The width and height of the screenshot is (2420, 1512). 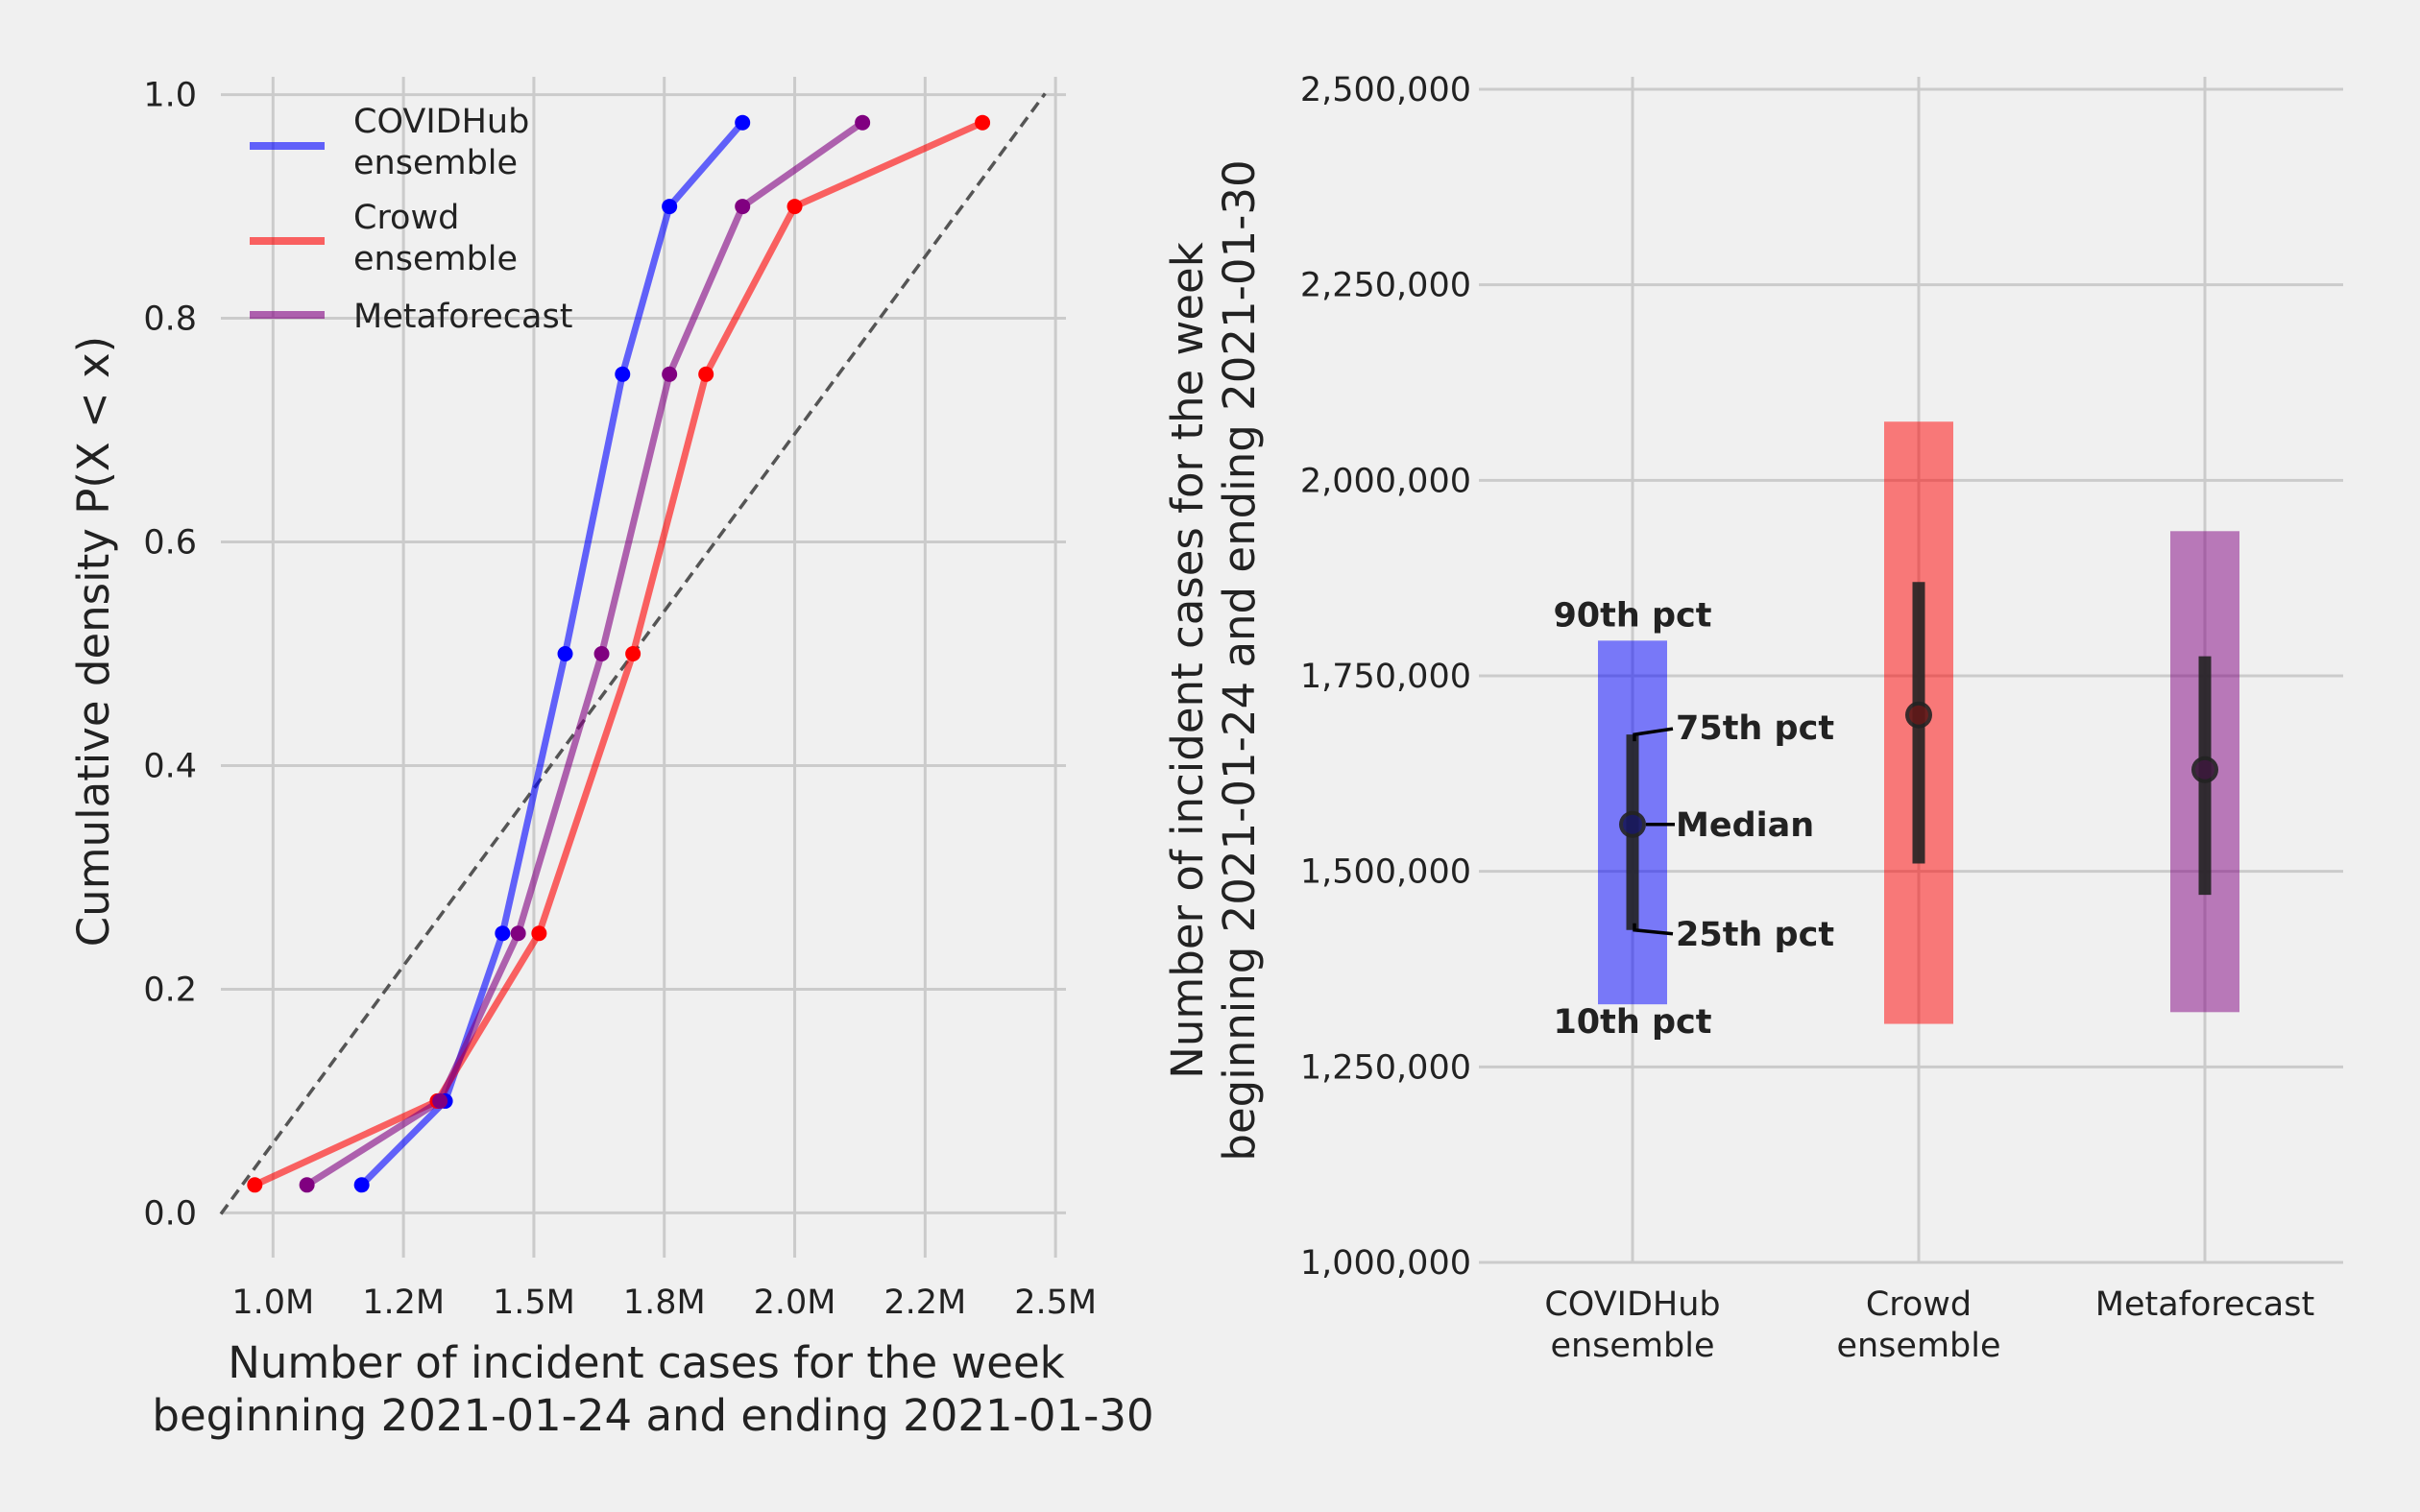 What do you see at coordinates (436, 163) in the screenshot?
I see `legend-label-covidhub-line2: ensemble` at bounding box center [436, 163].